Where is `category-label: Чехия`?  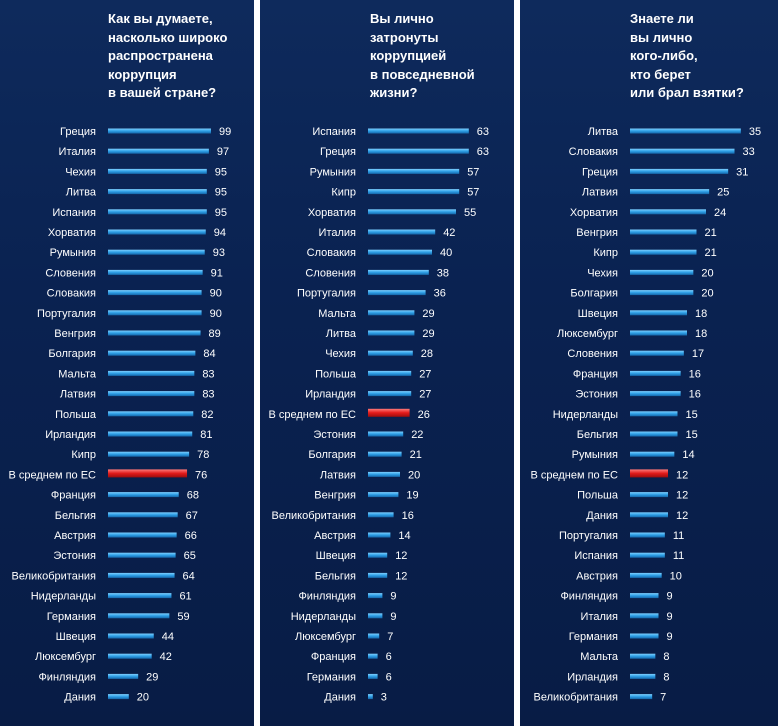 category-label: Чехия is located at coordinates (602, 273).